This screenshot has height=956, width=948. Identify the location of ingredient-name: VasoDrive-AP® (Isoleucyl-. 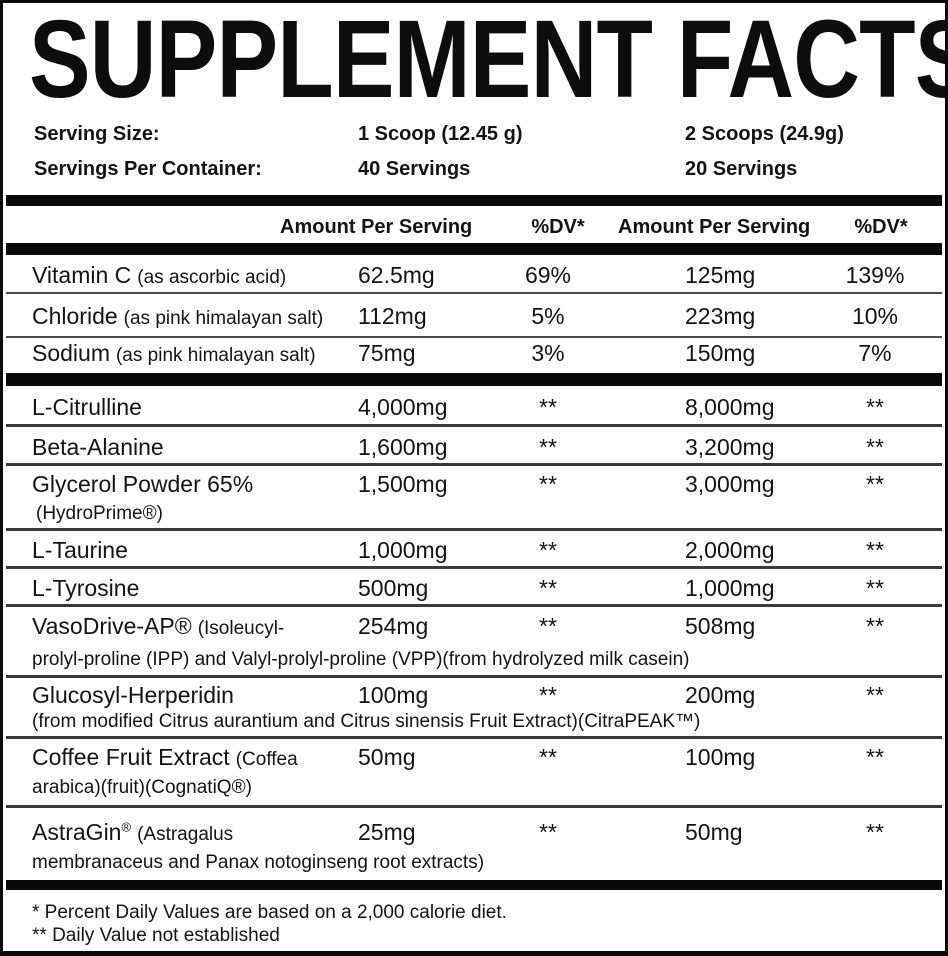
(158, 626).